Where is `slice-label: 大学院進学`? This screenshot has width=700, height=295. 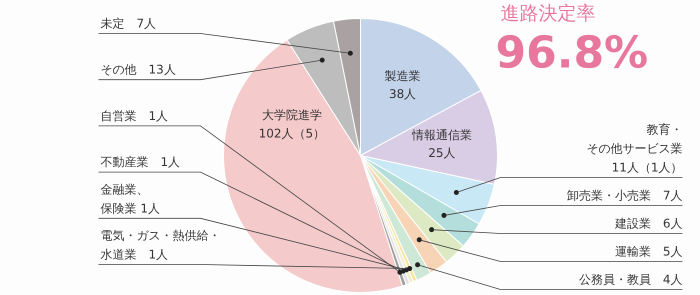 slice-label: 大学院進学 is located at coordinates (292, 115).